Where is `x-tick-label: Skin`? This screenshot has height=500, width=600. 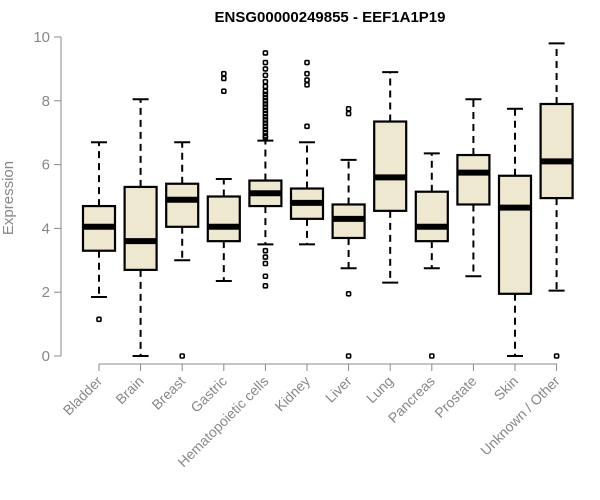 x-tick-label: Skin is located at coordinates (506, 388).